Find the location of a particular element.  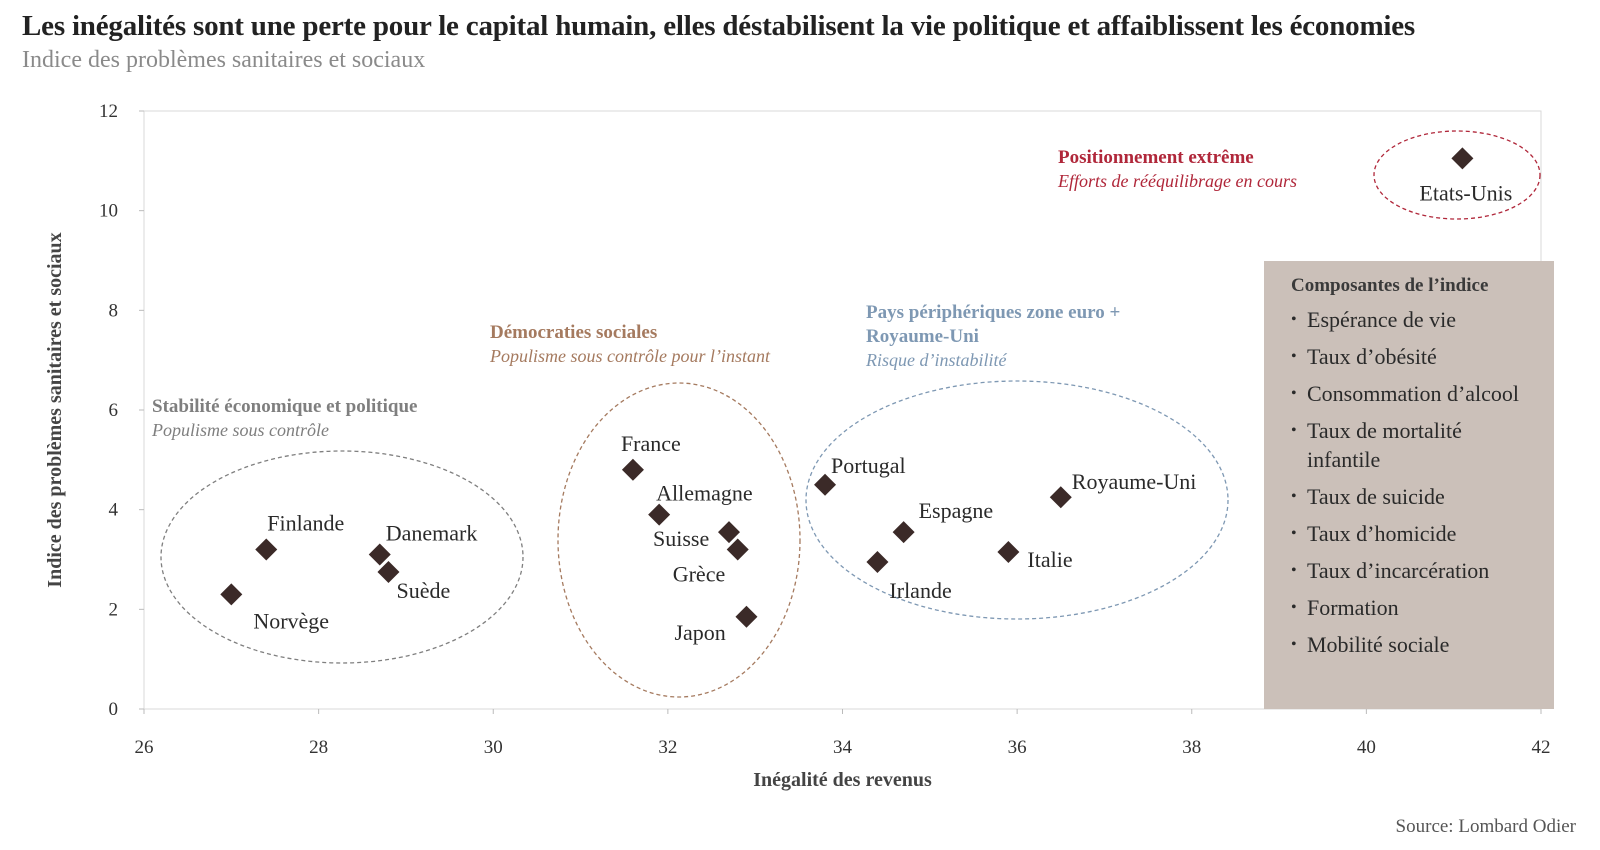

point-label: Danemark is located at coordinates (432, 533).